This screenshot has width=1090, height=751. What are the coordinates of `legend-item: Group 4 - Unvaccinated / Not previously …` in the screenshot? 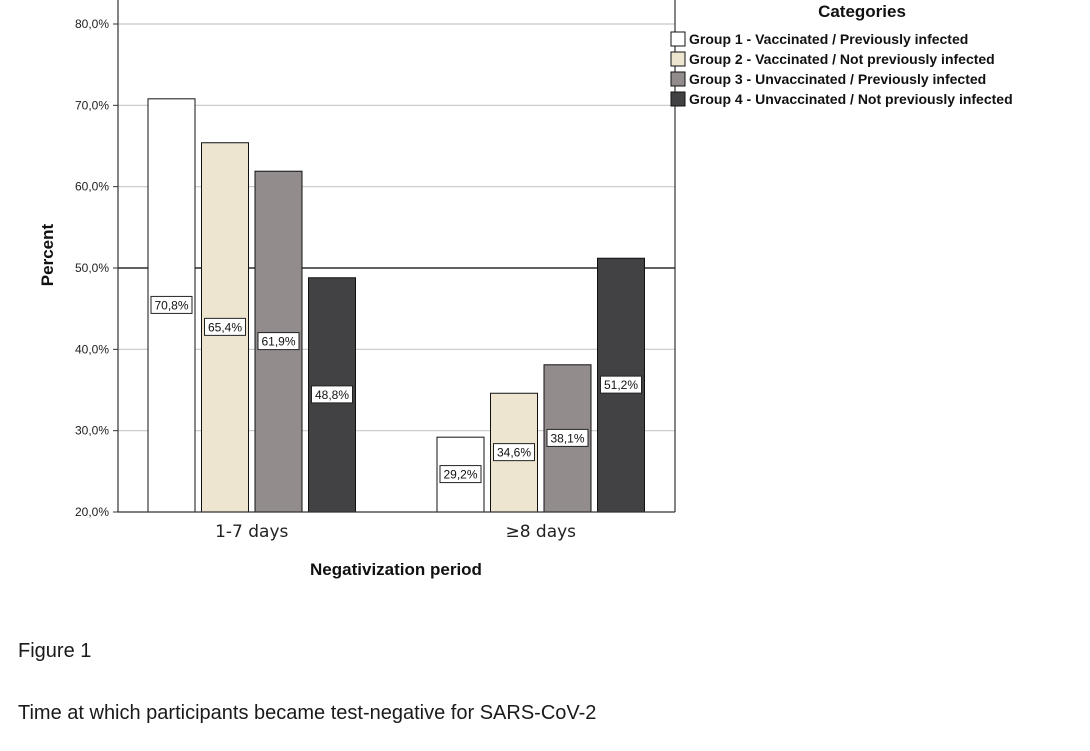 It's located at (841, 99).